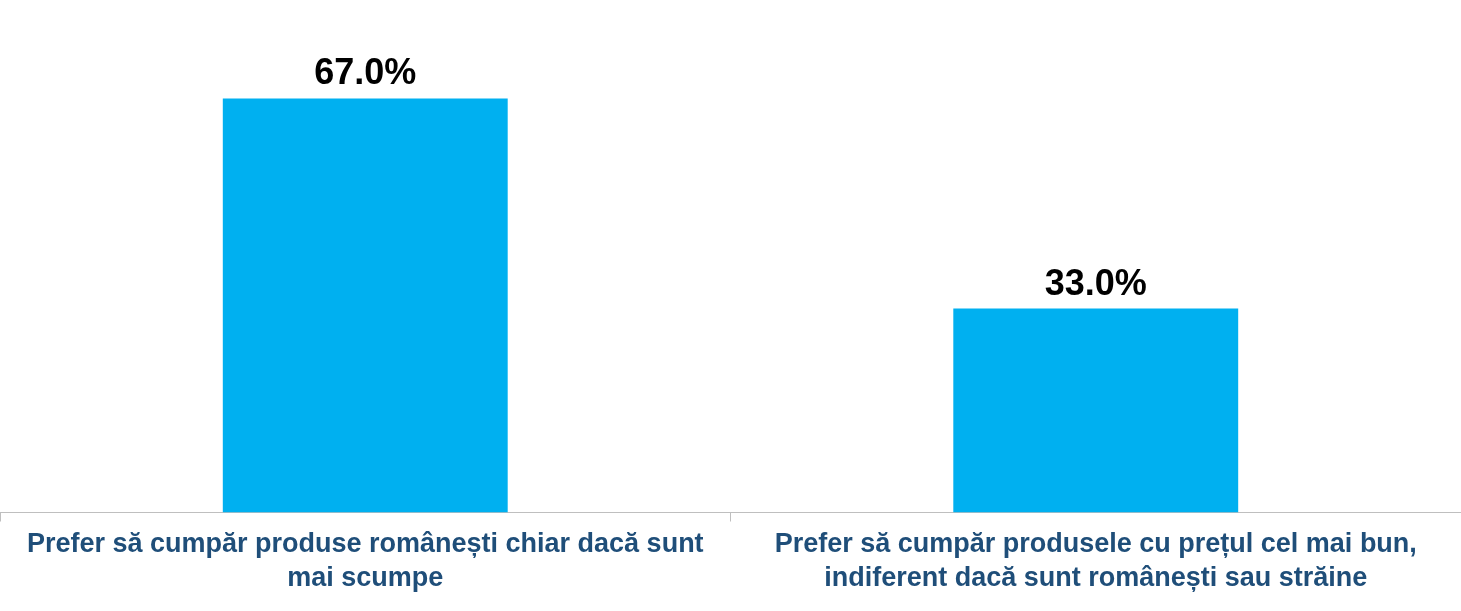 This screenshot has height=611, width=1461. What do you see at coordinates (1095, 282) in the screenshot?
I see `data-label: 33.0%` at bounding box center [1095, 282].